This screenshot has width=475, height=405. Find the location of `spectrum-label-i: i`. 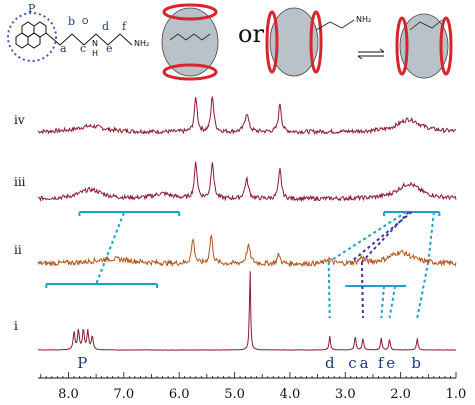

spectrum-label-i: i is located at coordinates (16, 326).